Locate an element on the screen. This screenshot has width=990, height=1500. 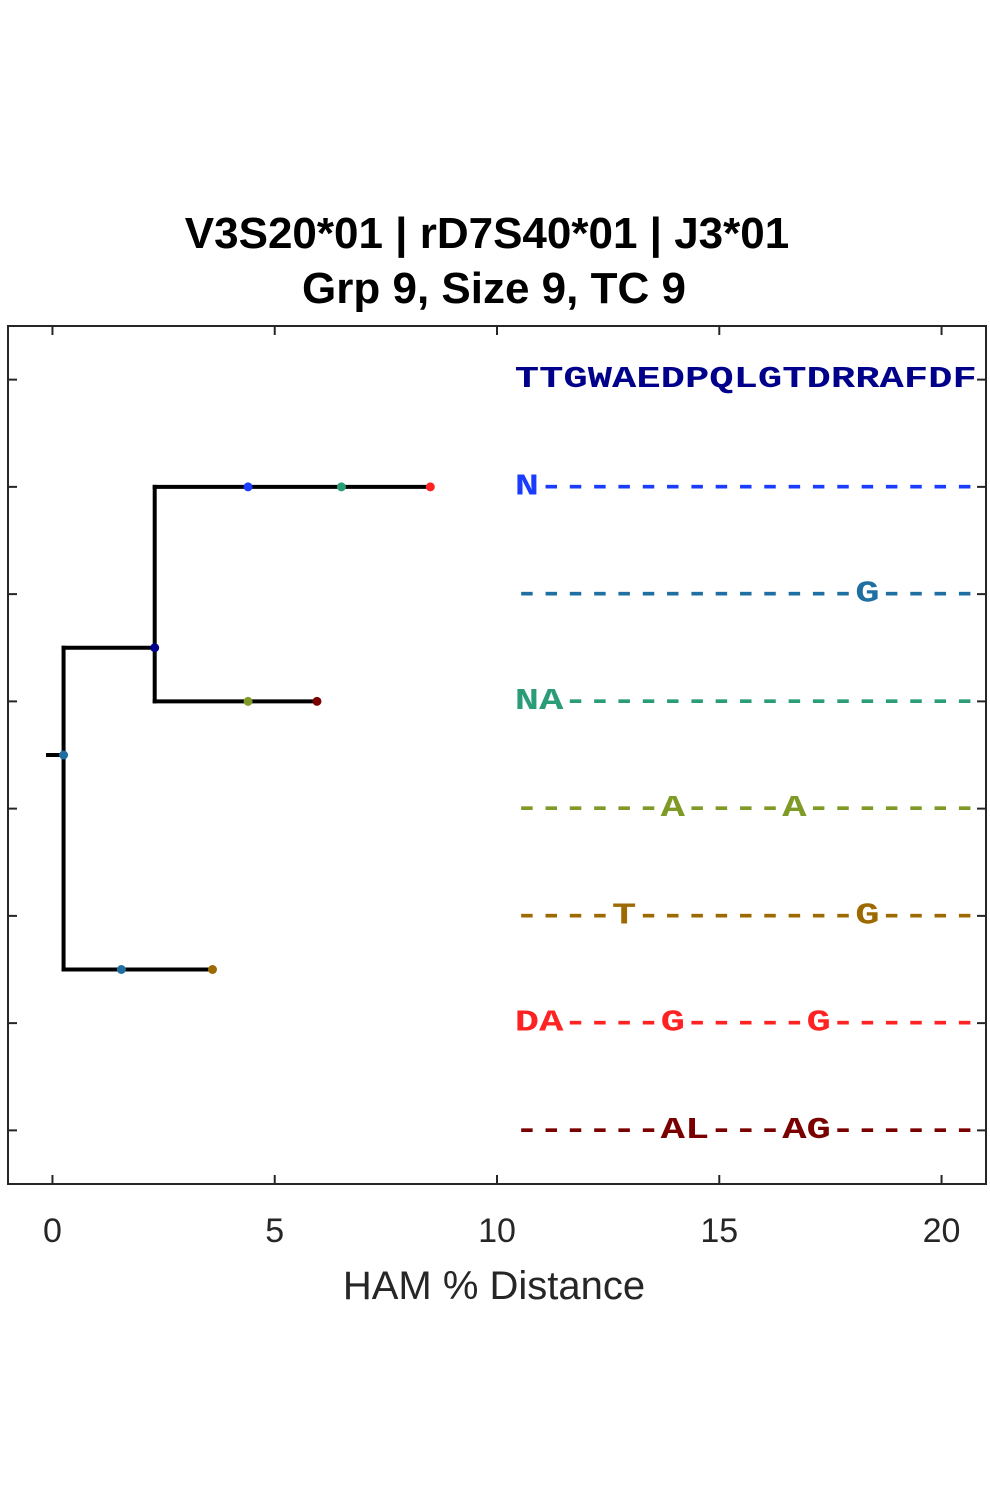
x-tick-label: 0 is located at coordinates (52, 1231).